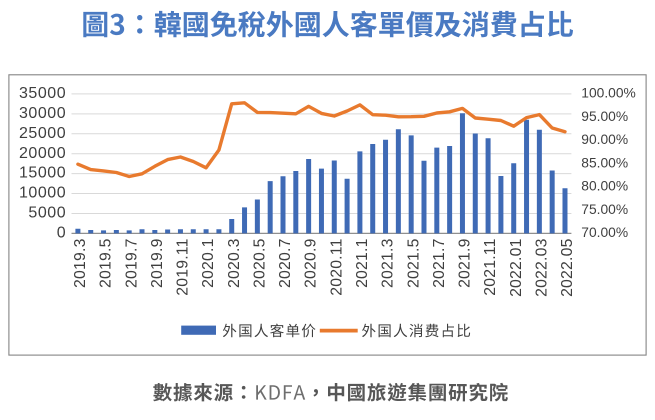 The image size is (655, 420). I want to click on svg-text: 85.00%, so click(604, 162).